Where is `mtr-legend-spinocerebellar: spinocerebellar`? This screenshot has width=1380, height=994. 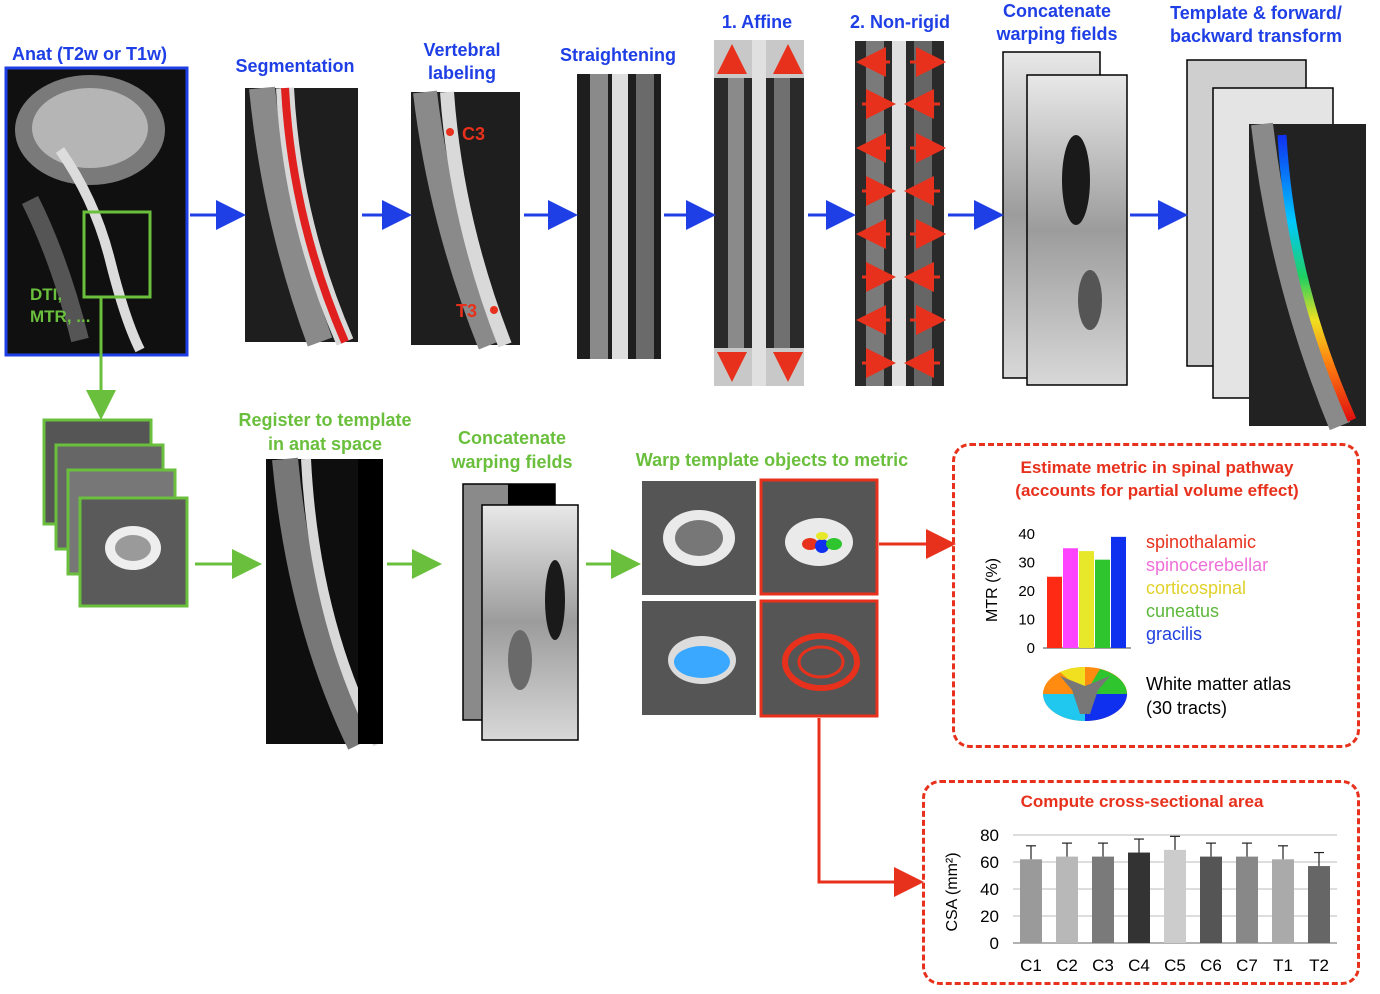 mtr-legend-spinocerebellar: spinocerebellar is located at coordinates (1207, 565).